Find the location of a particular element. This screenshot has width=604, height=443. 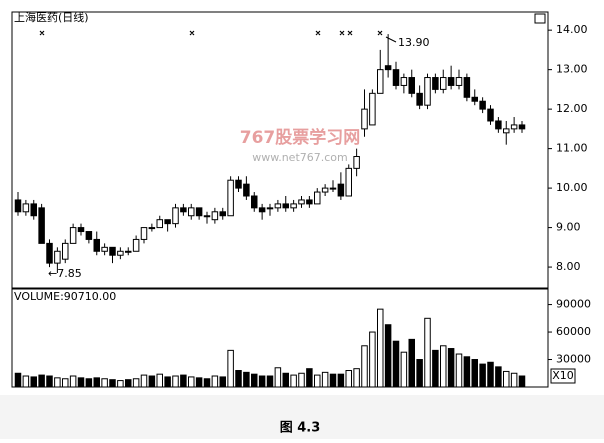

y-tick-label: 14.00 is located at coordinates (572, 29).